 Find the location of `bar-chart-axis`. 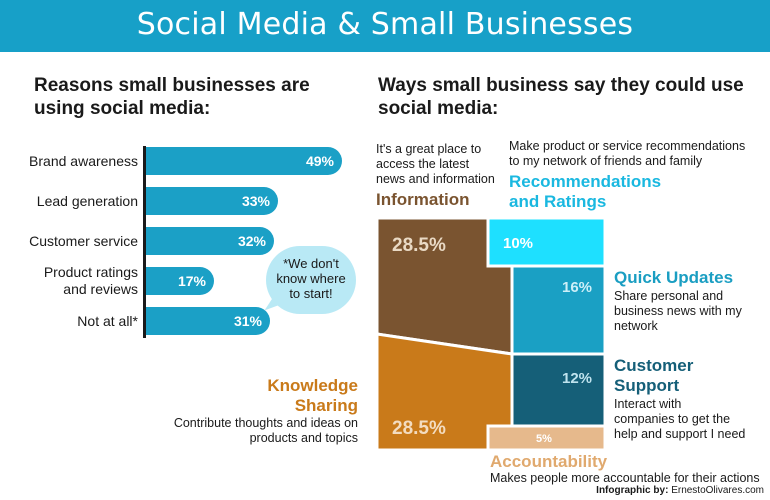

bar-chart-axis is located at coordinates (144, 242).